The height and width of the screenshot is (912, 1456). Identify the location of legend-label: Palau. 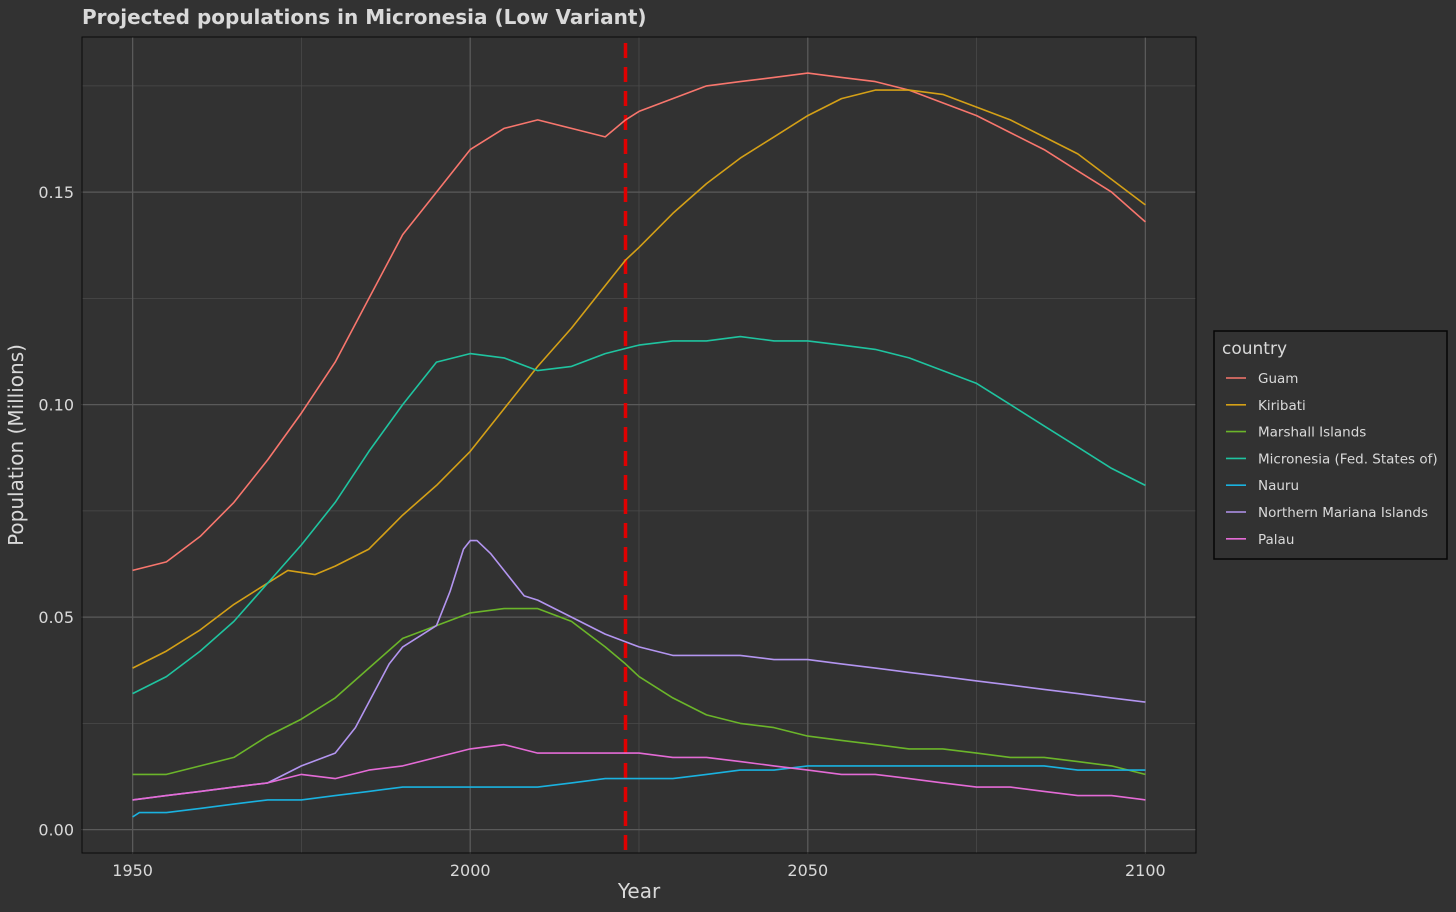
(1276, 540).